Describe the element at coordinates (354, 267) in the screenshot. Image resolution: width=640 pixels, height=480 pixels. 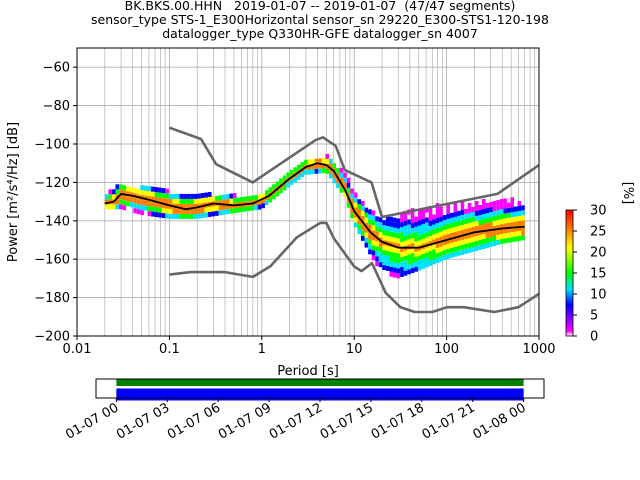
I see `low-noise-model-line` at that location.